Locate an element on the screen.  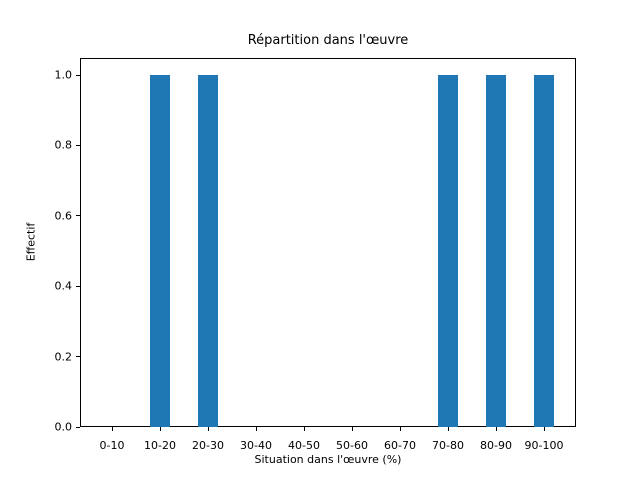
y-tick-label: 0.0 is located at coordinates (63, 427).